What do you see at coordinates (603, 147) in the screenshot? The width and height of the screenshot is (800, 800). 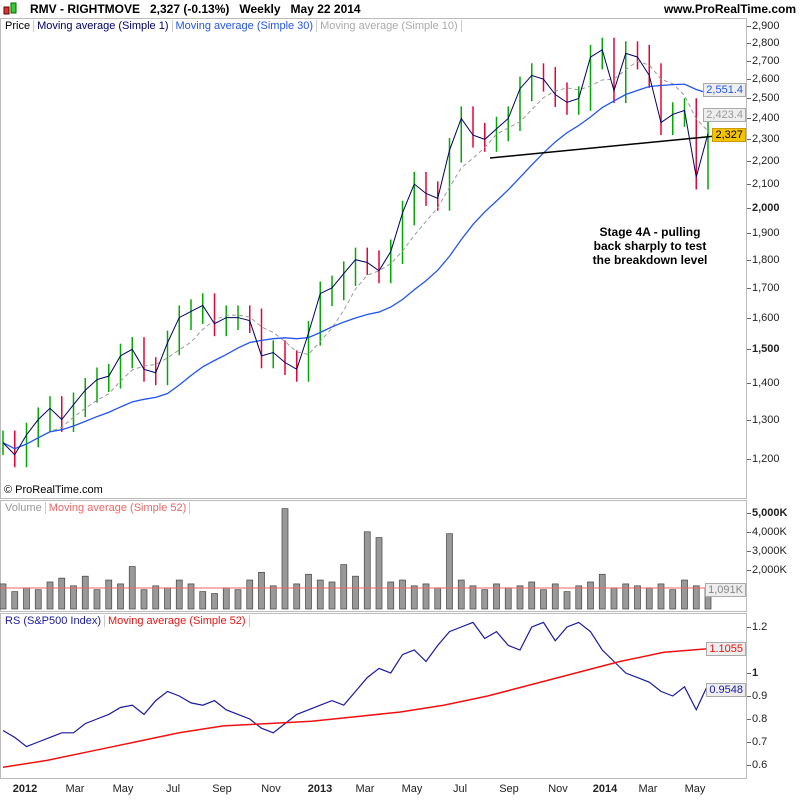 I see `breakdown-trendline` at bounding box center [603, 147].